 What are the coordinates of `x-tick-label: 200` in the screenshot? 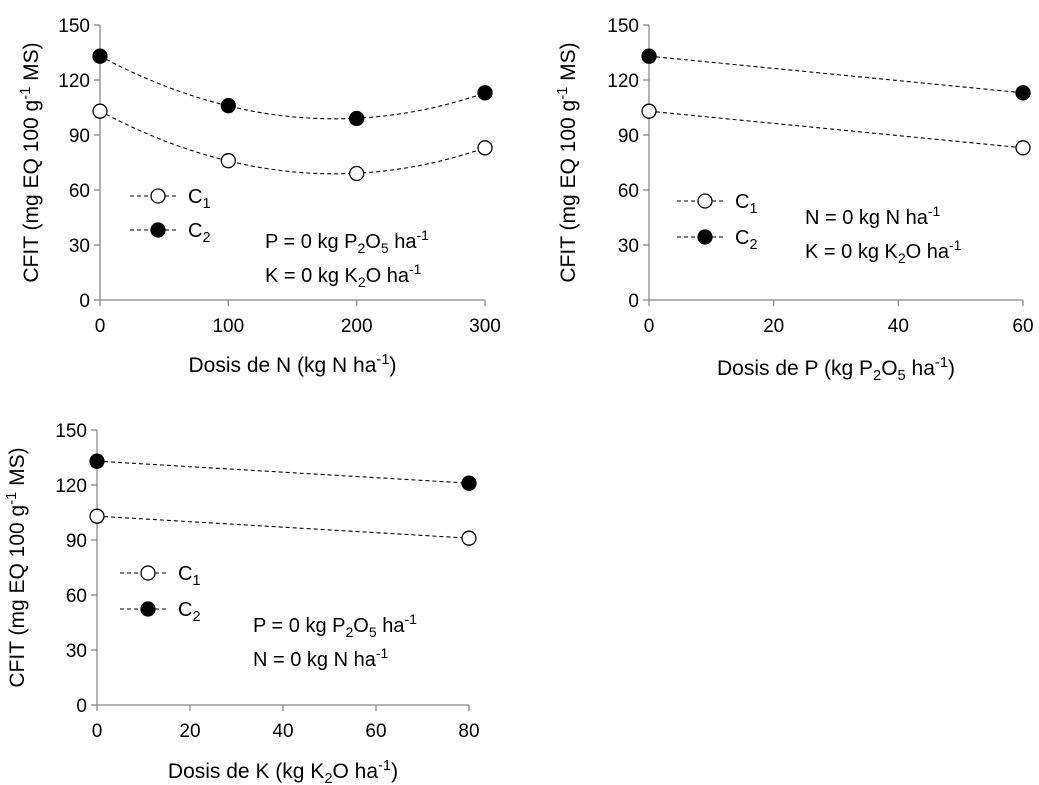 It's located at (357, 326).